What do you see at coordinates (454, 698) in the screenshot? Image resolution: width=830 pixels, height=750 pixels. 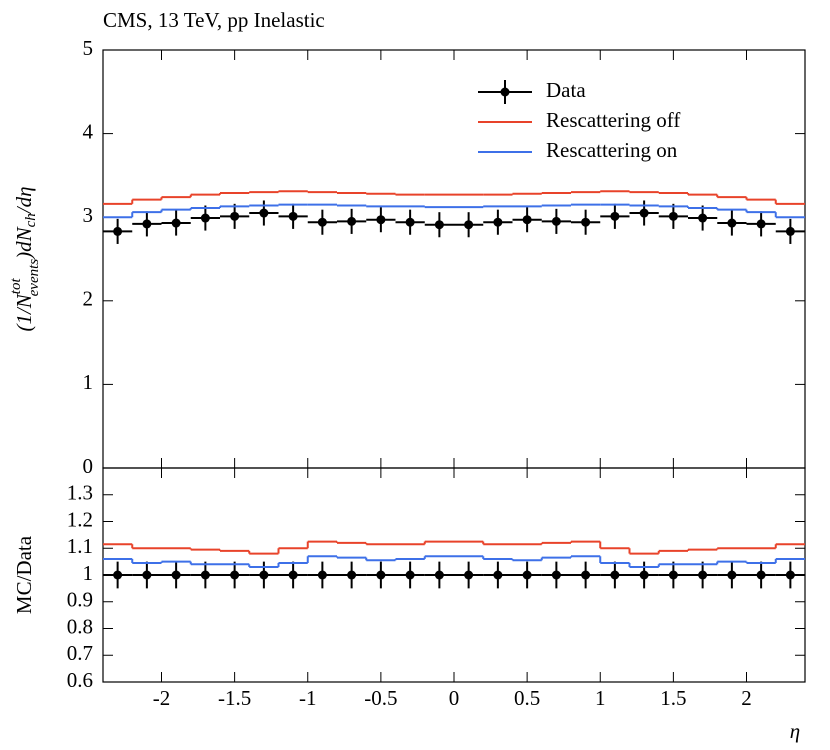 I see `x-tick-label: 0` at bounding box center [454, 698].